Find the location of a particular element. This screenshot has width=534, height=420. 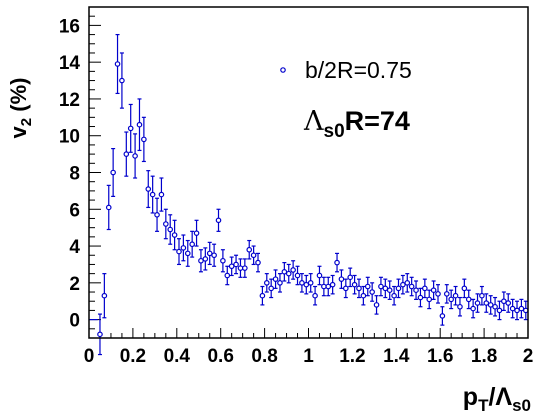

y-tick-label: 12 is located at coordinates (69, 100).